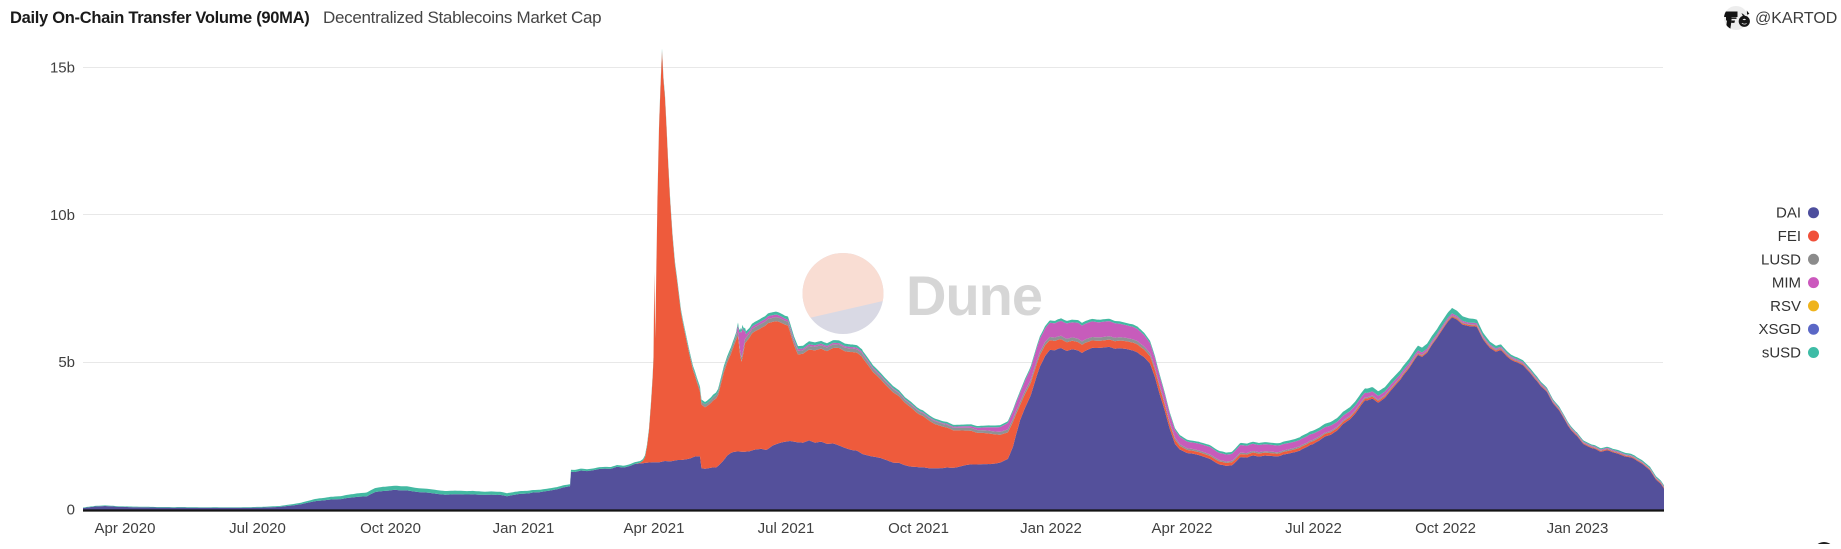 The width and height of the screenshot is (1841, 549). I want to click on svg-text: 10b, so click(62, 215).